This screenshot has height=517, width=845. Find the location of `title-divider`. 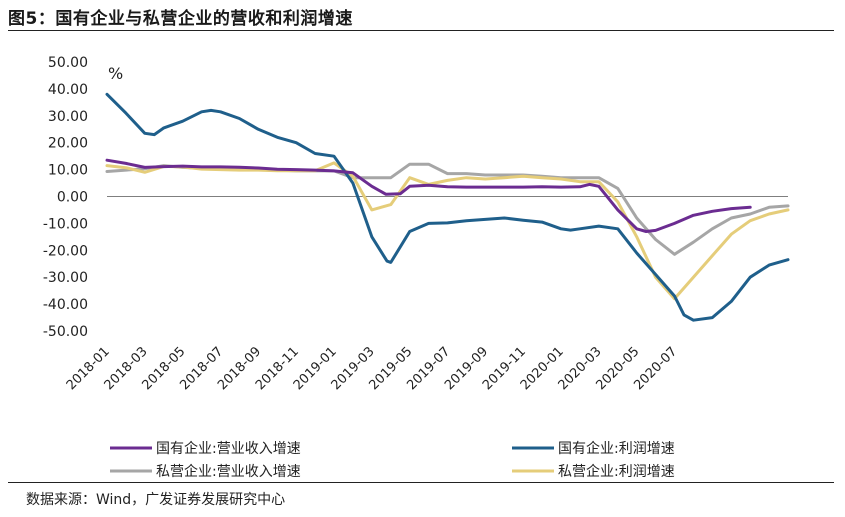

title-divider is located at coordinates (421, 30).